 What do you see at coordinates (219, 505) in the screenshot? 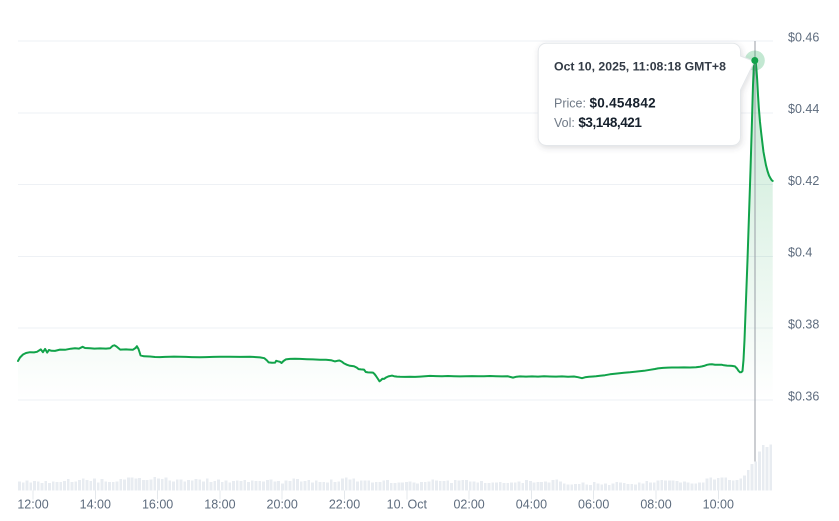
I see `svg-text: 18:00` at bounding box center [219, 505].